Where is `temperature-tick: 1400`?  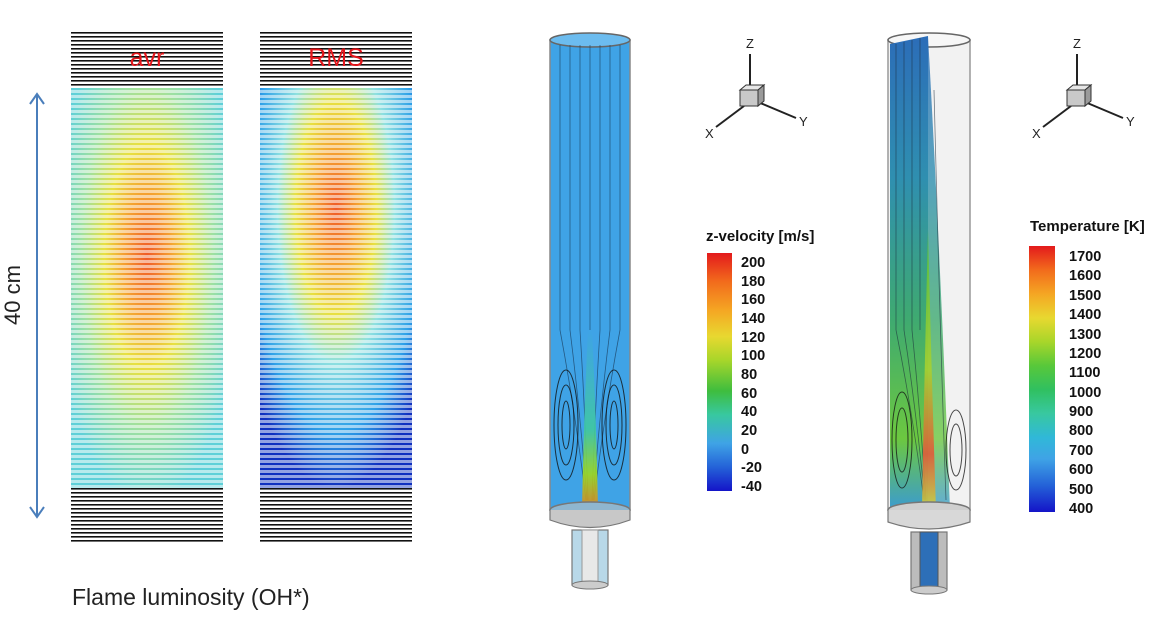 temperature-tick: 1400 is located at coordinates (1085, 315).